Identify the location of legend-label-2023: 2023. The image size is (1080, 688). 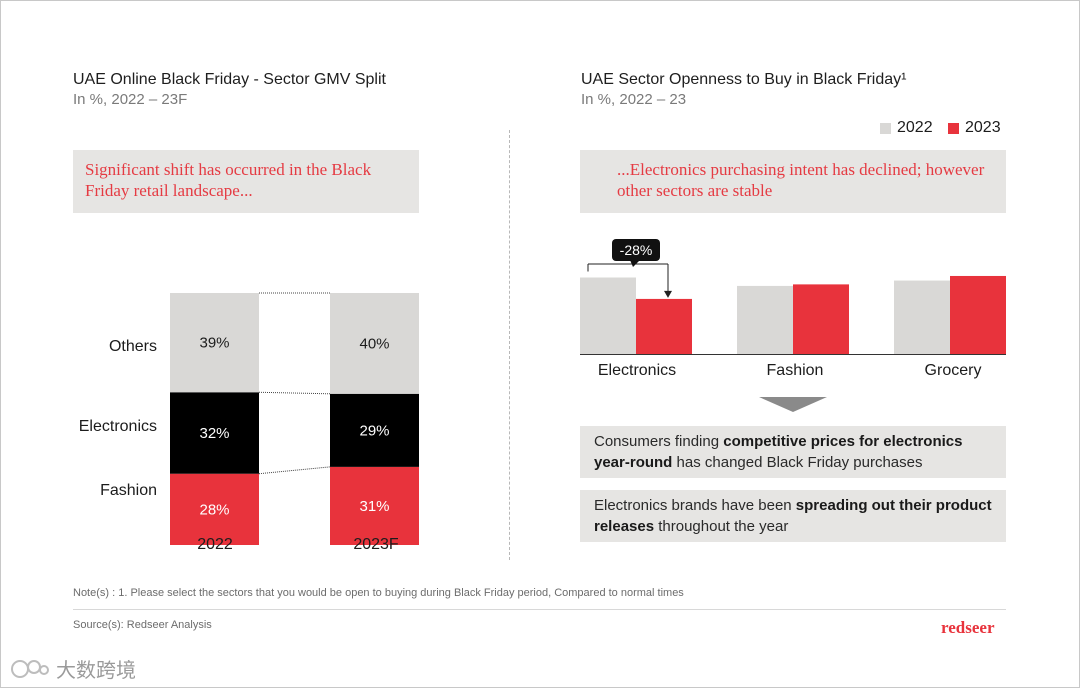
(983, 127).